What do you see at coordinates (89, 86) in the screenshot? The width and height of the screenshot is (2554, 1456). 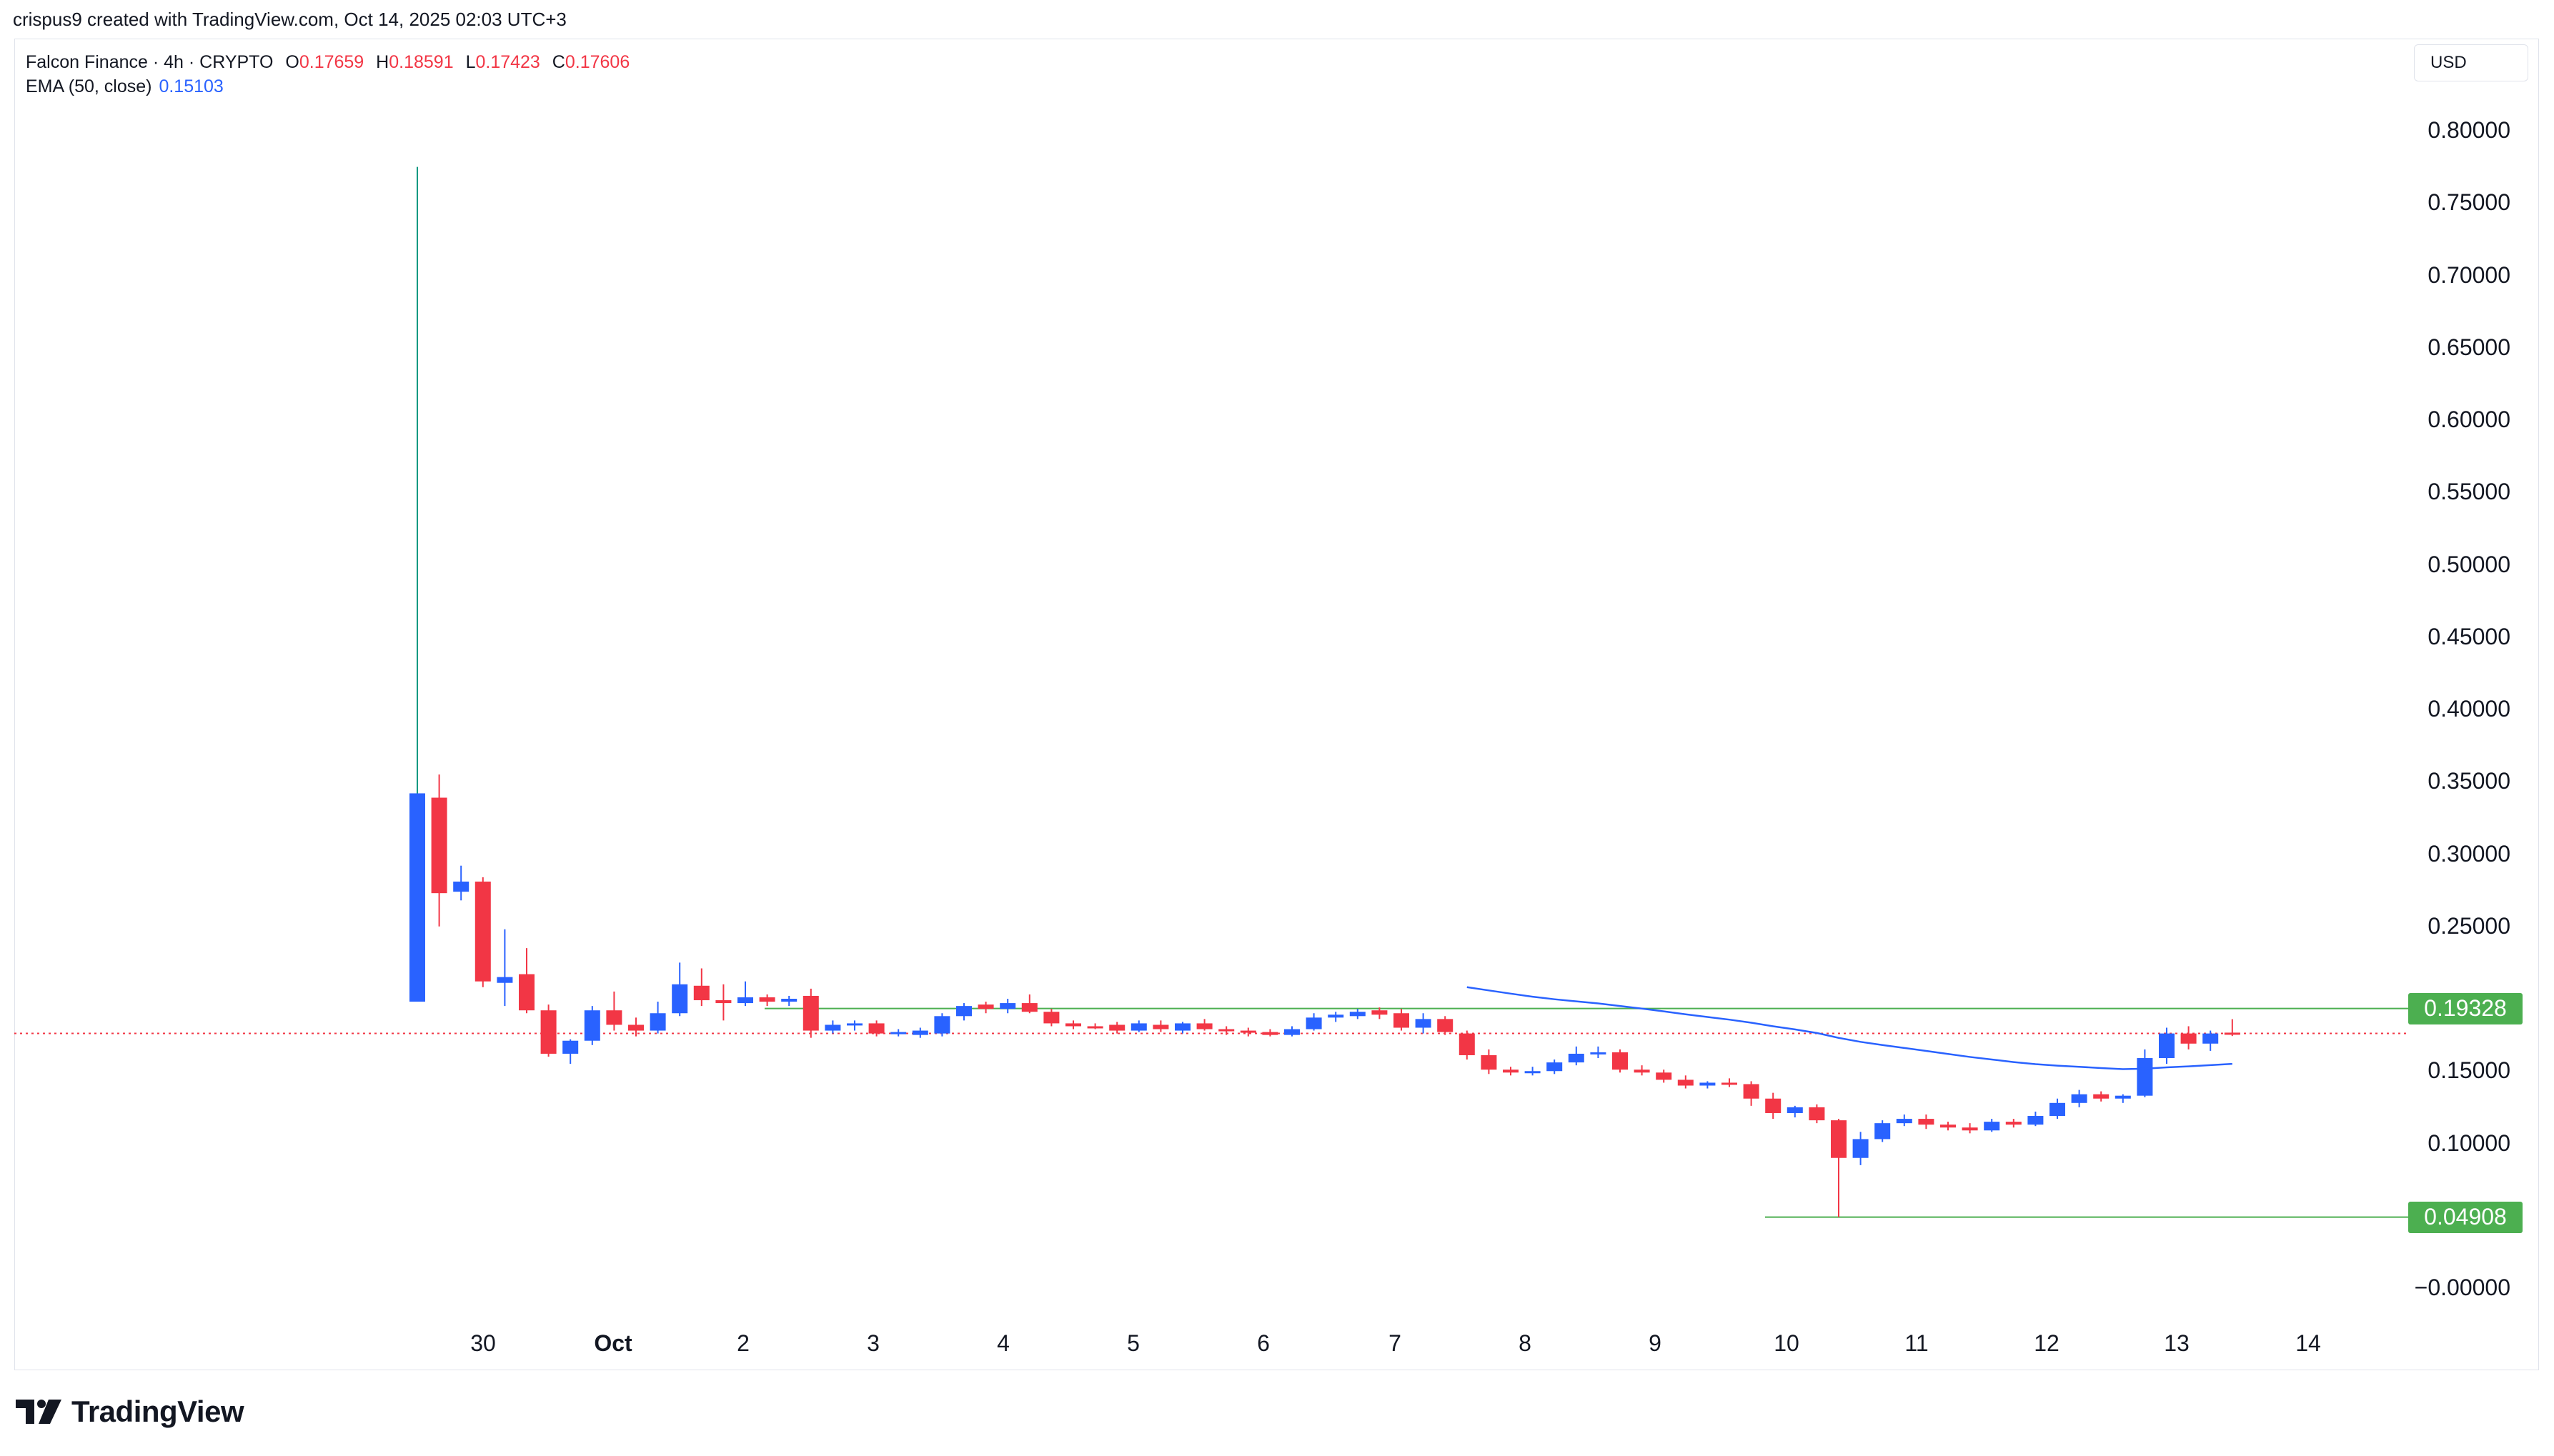 I see `legend-ema-name: EMA (50, close)` at bounding box center [89, 86].